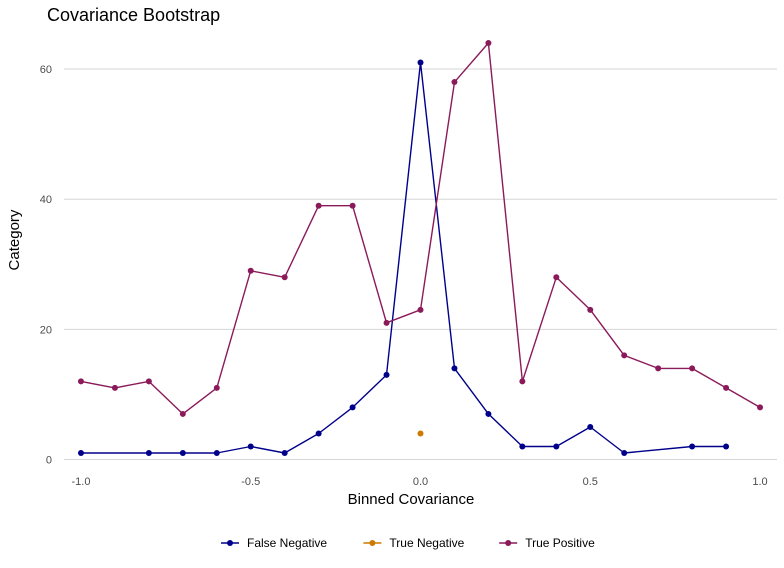  What do you see at coordinates (560, 543) in the screenshot?
I see `legend-label: True Positive` at bounding box center [560, 543].